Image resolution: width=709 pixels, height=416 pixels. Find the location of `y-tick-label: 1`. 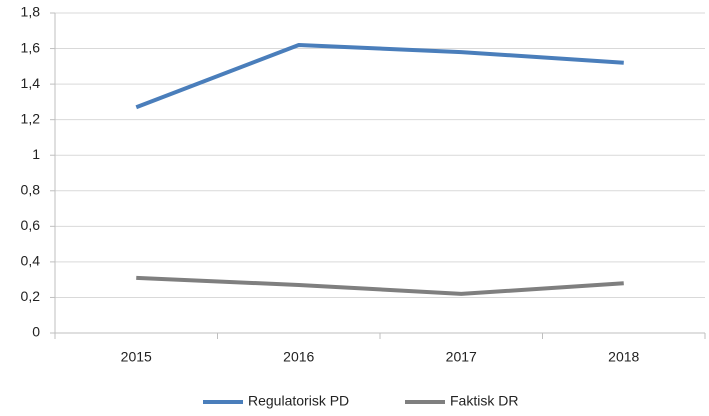

y-tick-label: 1 is located at coordinates (36, 154).